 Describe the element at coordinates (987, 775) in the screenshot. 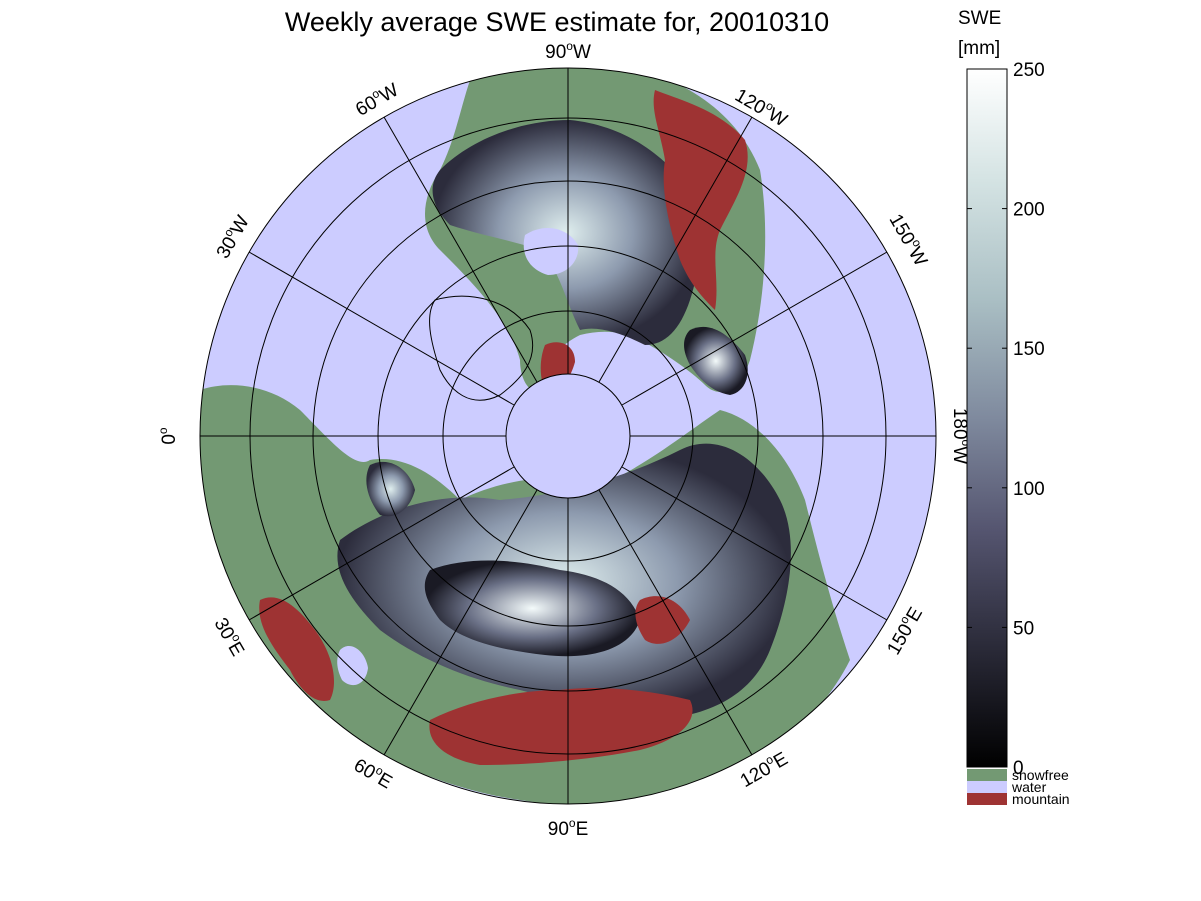

I see `legend-swatch-snowfree` at that location.